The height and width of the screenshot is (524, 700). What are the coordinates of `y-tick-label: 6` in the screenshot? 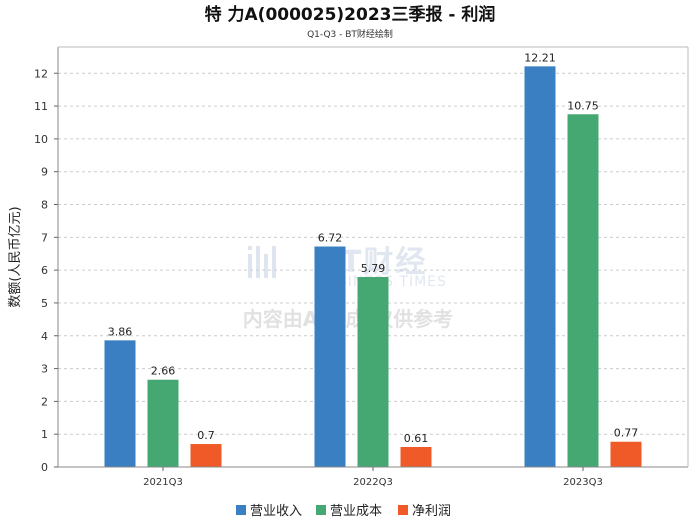 It's located at (44, 270).